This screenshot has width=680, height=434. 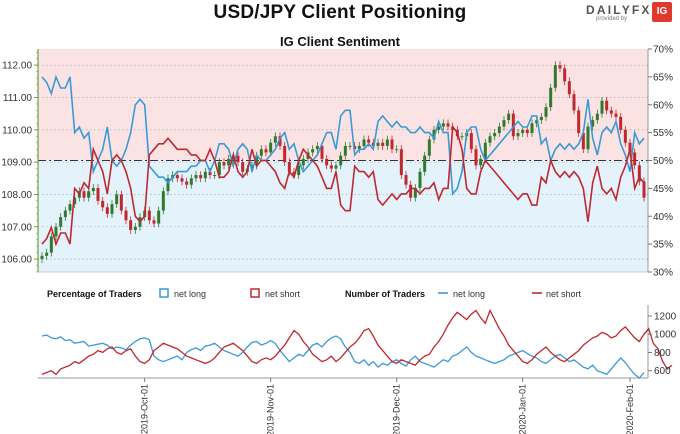 I want to click on legend-num-short-label: net short, so click(x=564, y=294).